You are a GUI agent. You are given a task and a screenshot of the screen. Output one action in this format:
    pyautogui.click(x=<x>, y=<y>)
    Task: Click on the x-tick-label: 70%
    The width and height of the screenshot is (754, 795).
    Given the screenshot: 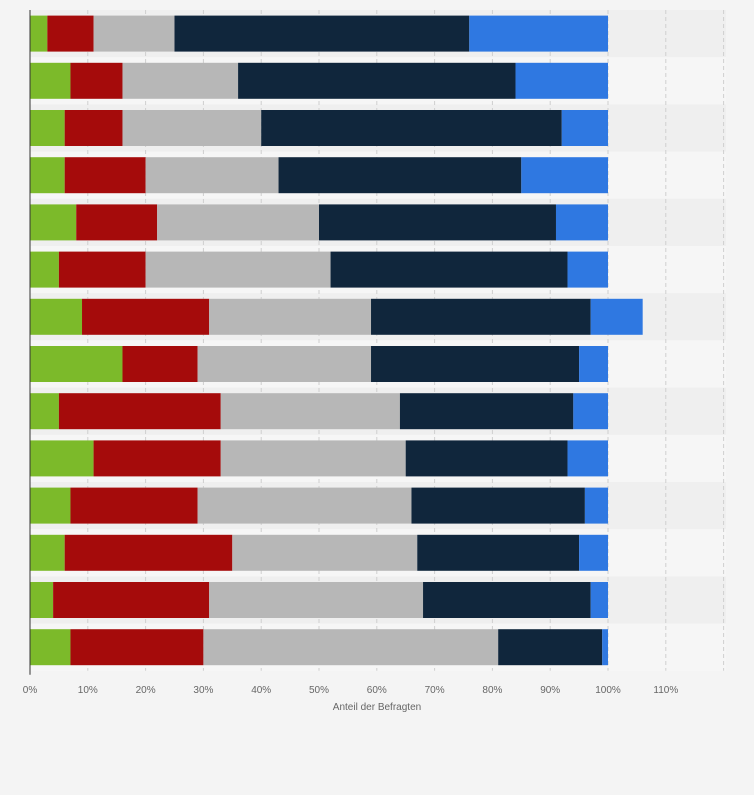 What is the action you would take?
    pyautogui.click(x=435, y=690)
    